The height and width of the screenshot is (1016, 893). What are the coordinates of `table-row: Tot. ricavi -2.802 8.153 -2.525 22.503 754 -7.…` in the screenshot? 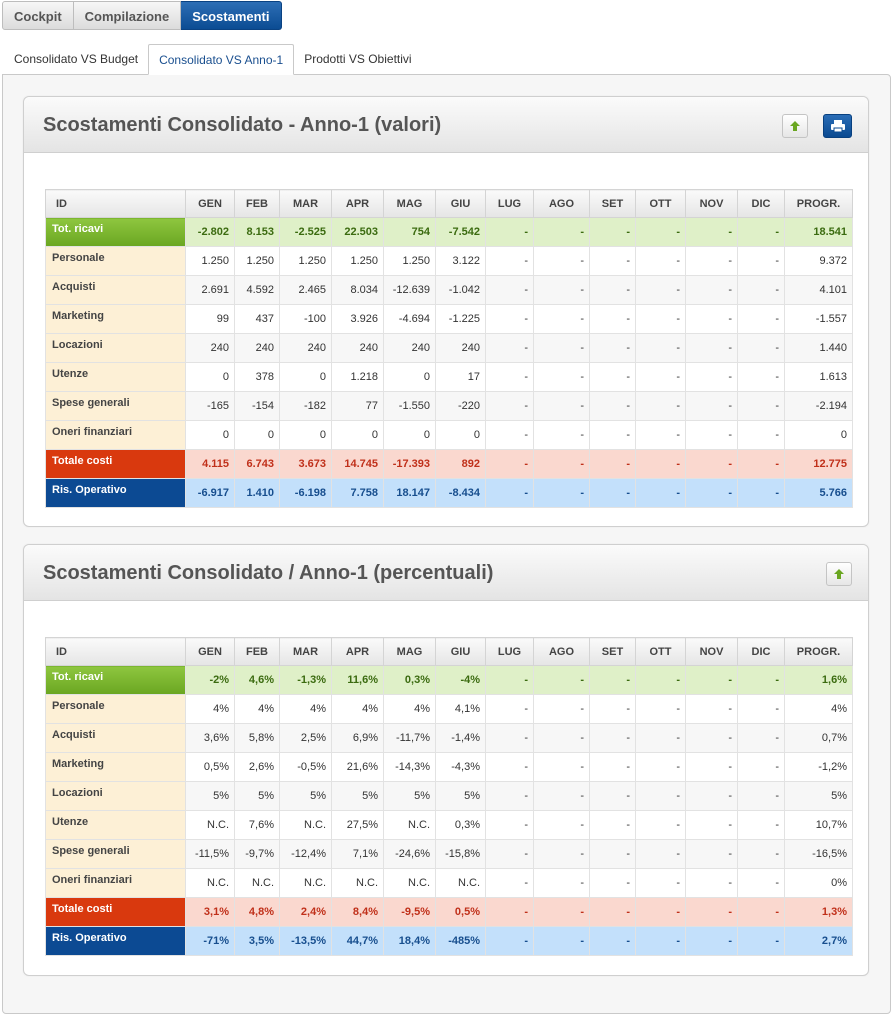 It's located at (449, 232).